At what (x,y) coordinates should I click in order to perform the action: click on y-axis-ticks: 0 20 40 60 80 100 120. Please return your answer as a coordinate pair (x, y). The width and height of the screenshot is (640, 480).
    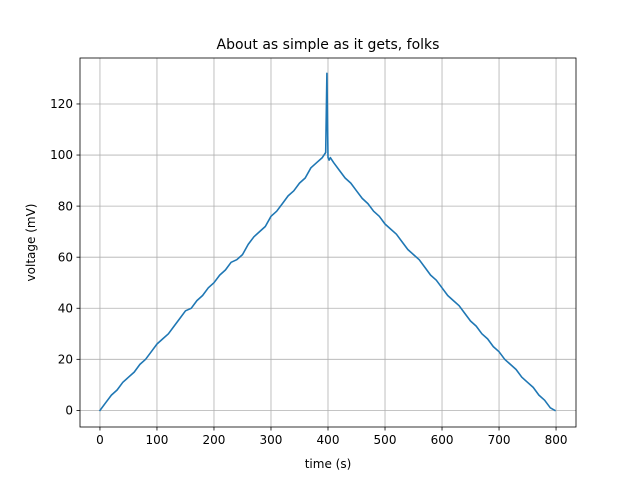
    Looking at the image, I should click on (65, 257).